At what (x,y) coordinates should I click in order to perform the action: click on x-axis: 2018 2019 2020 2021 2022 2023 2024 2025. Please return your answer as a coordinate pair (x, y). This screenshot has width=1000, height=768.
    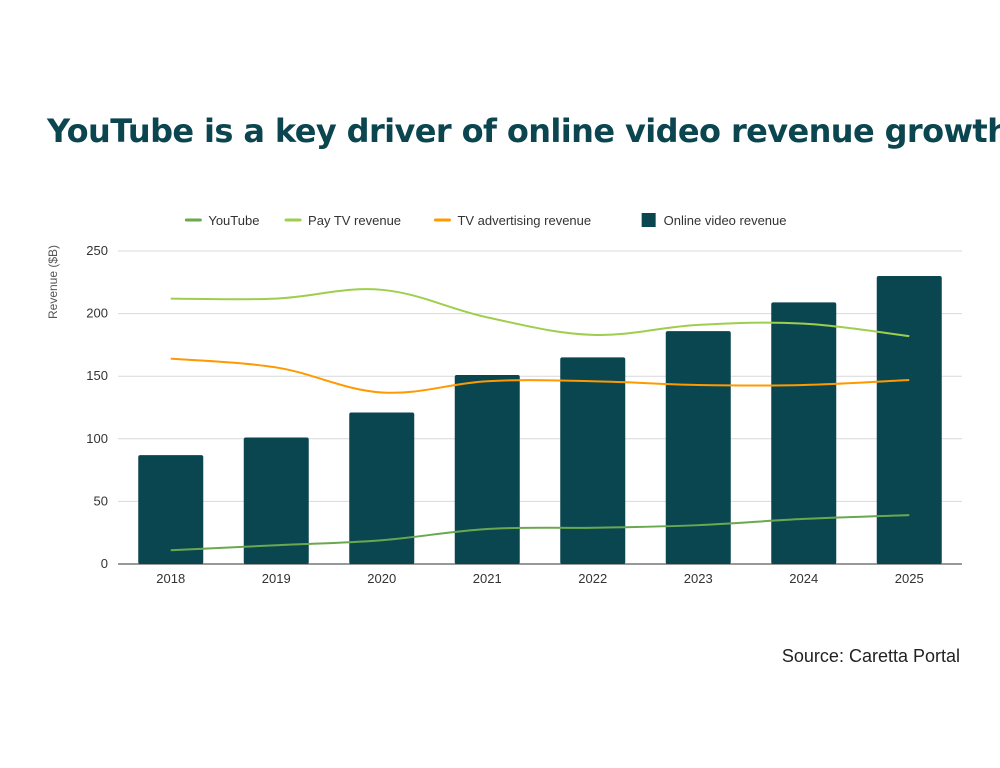
    Looking at the image, I should click on (540, 574).